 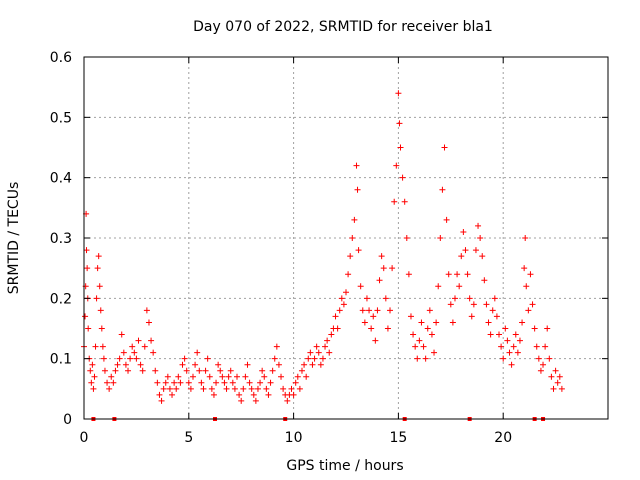 What do you see at coordinates (398, 438) in the screenshot?
I see `x-tick-label: 15` at bounding box center [398, 438].